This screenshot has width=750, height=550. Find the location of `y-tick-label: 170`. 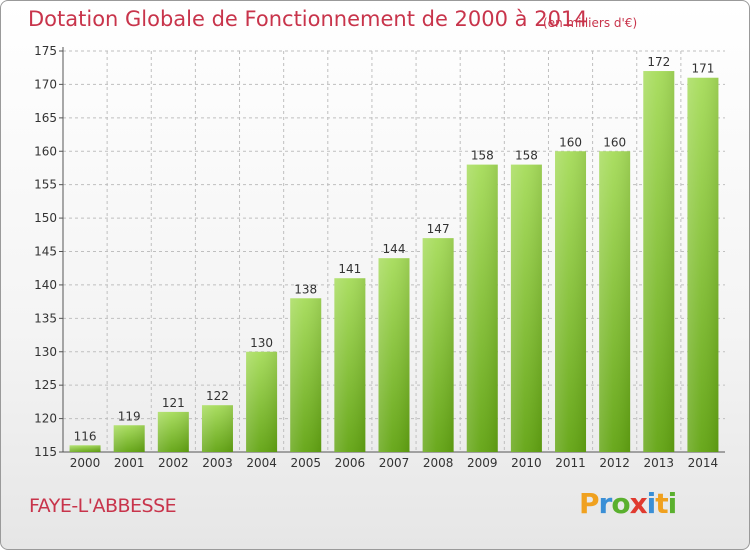

y-tick-label: 170 is located at coordinates (45, 84).